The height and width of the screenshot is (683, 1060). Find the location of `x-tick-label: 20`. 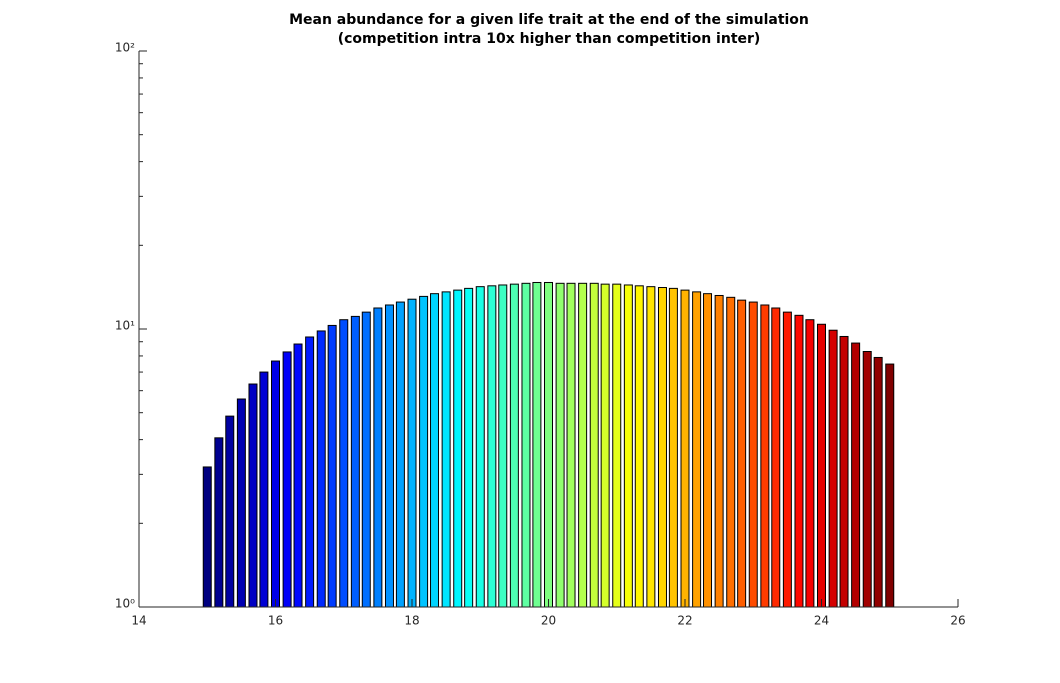

x-tick-label: 20 is located at coordinates (548, 621).